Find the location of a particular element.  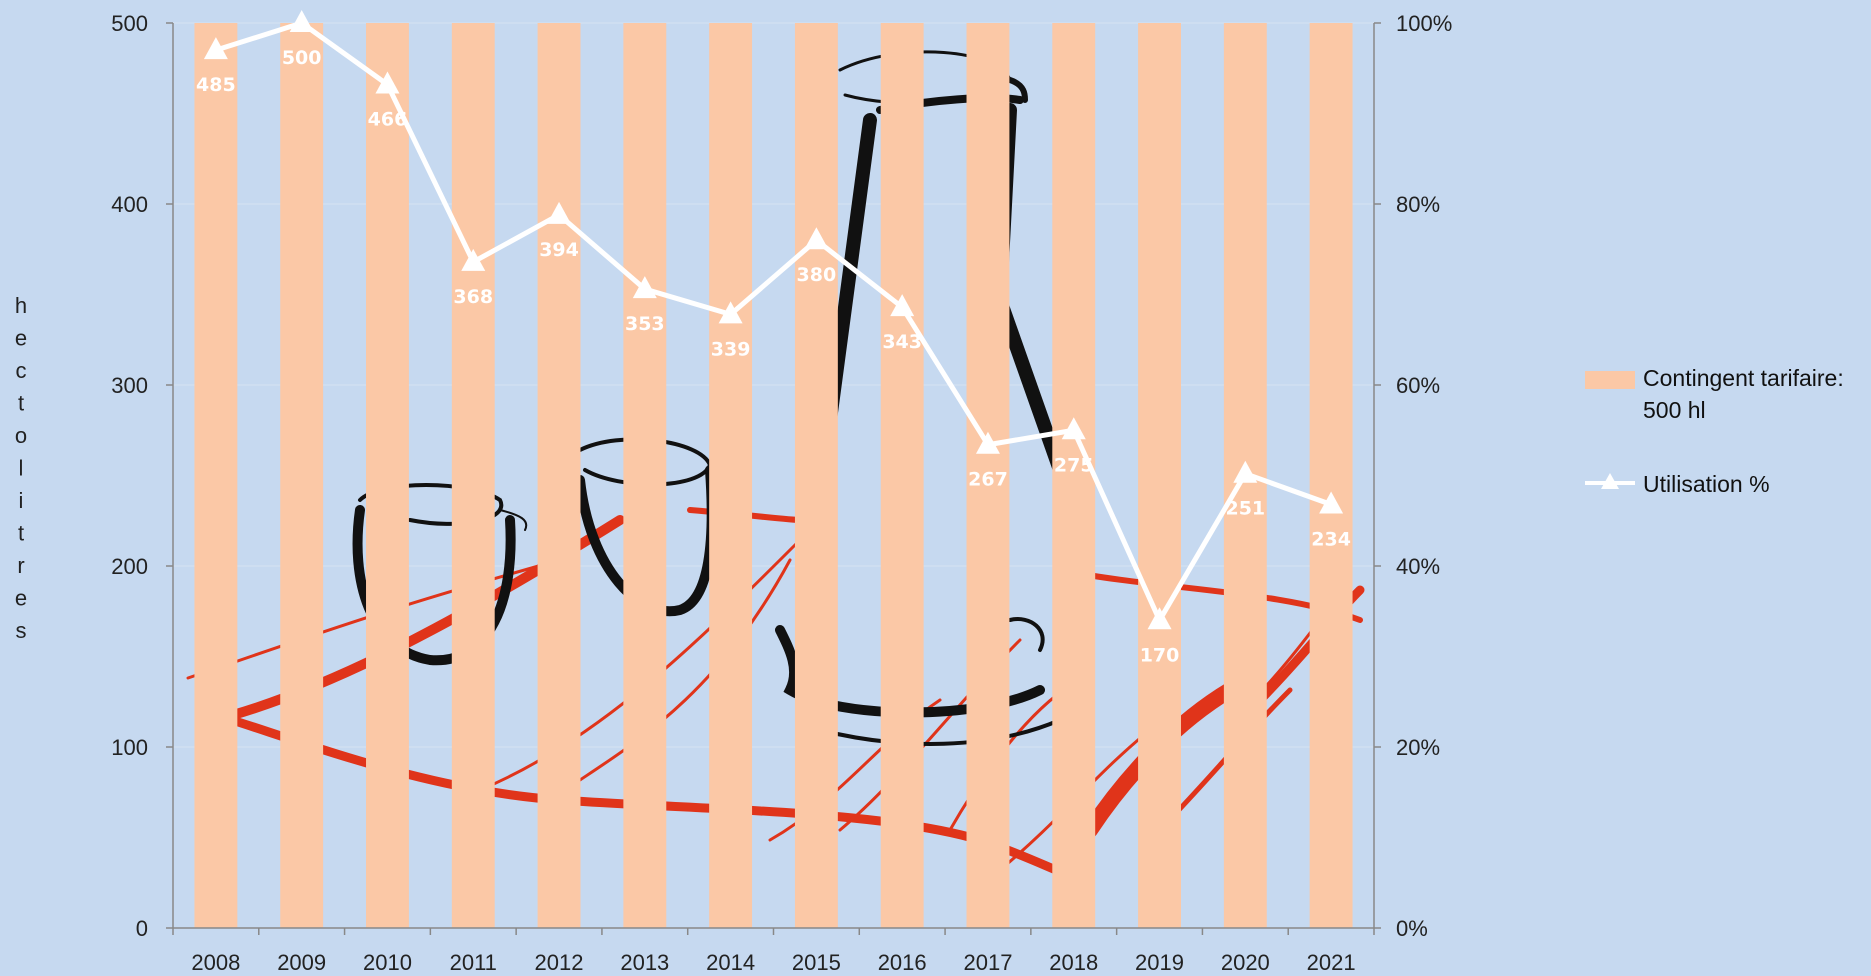

legend-line-label: Utilisation % is located at coordinates (1706, 484).